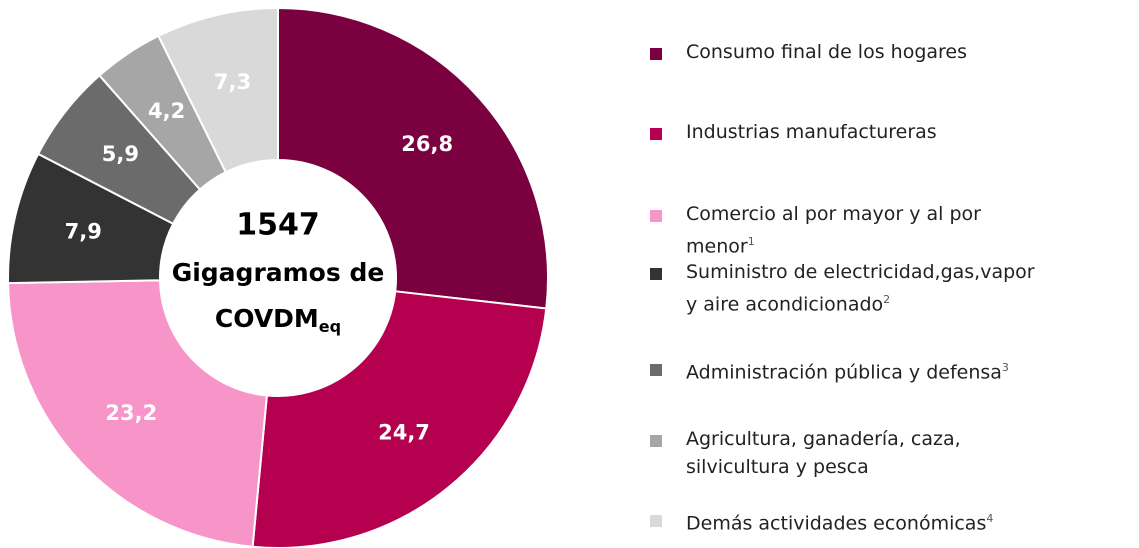 The height and width of the screenshot is (548, 1139). I want to click on legend-label: Demás actividades económicas4, so click(839, 521).